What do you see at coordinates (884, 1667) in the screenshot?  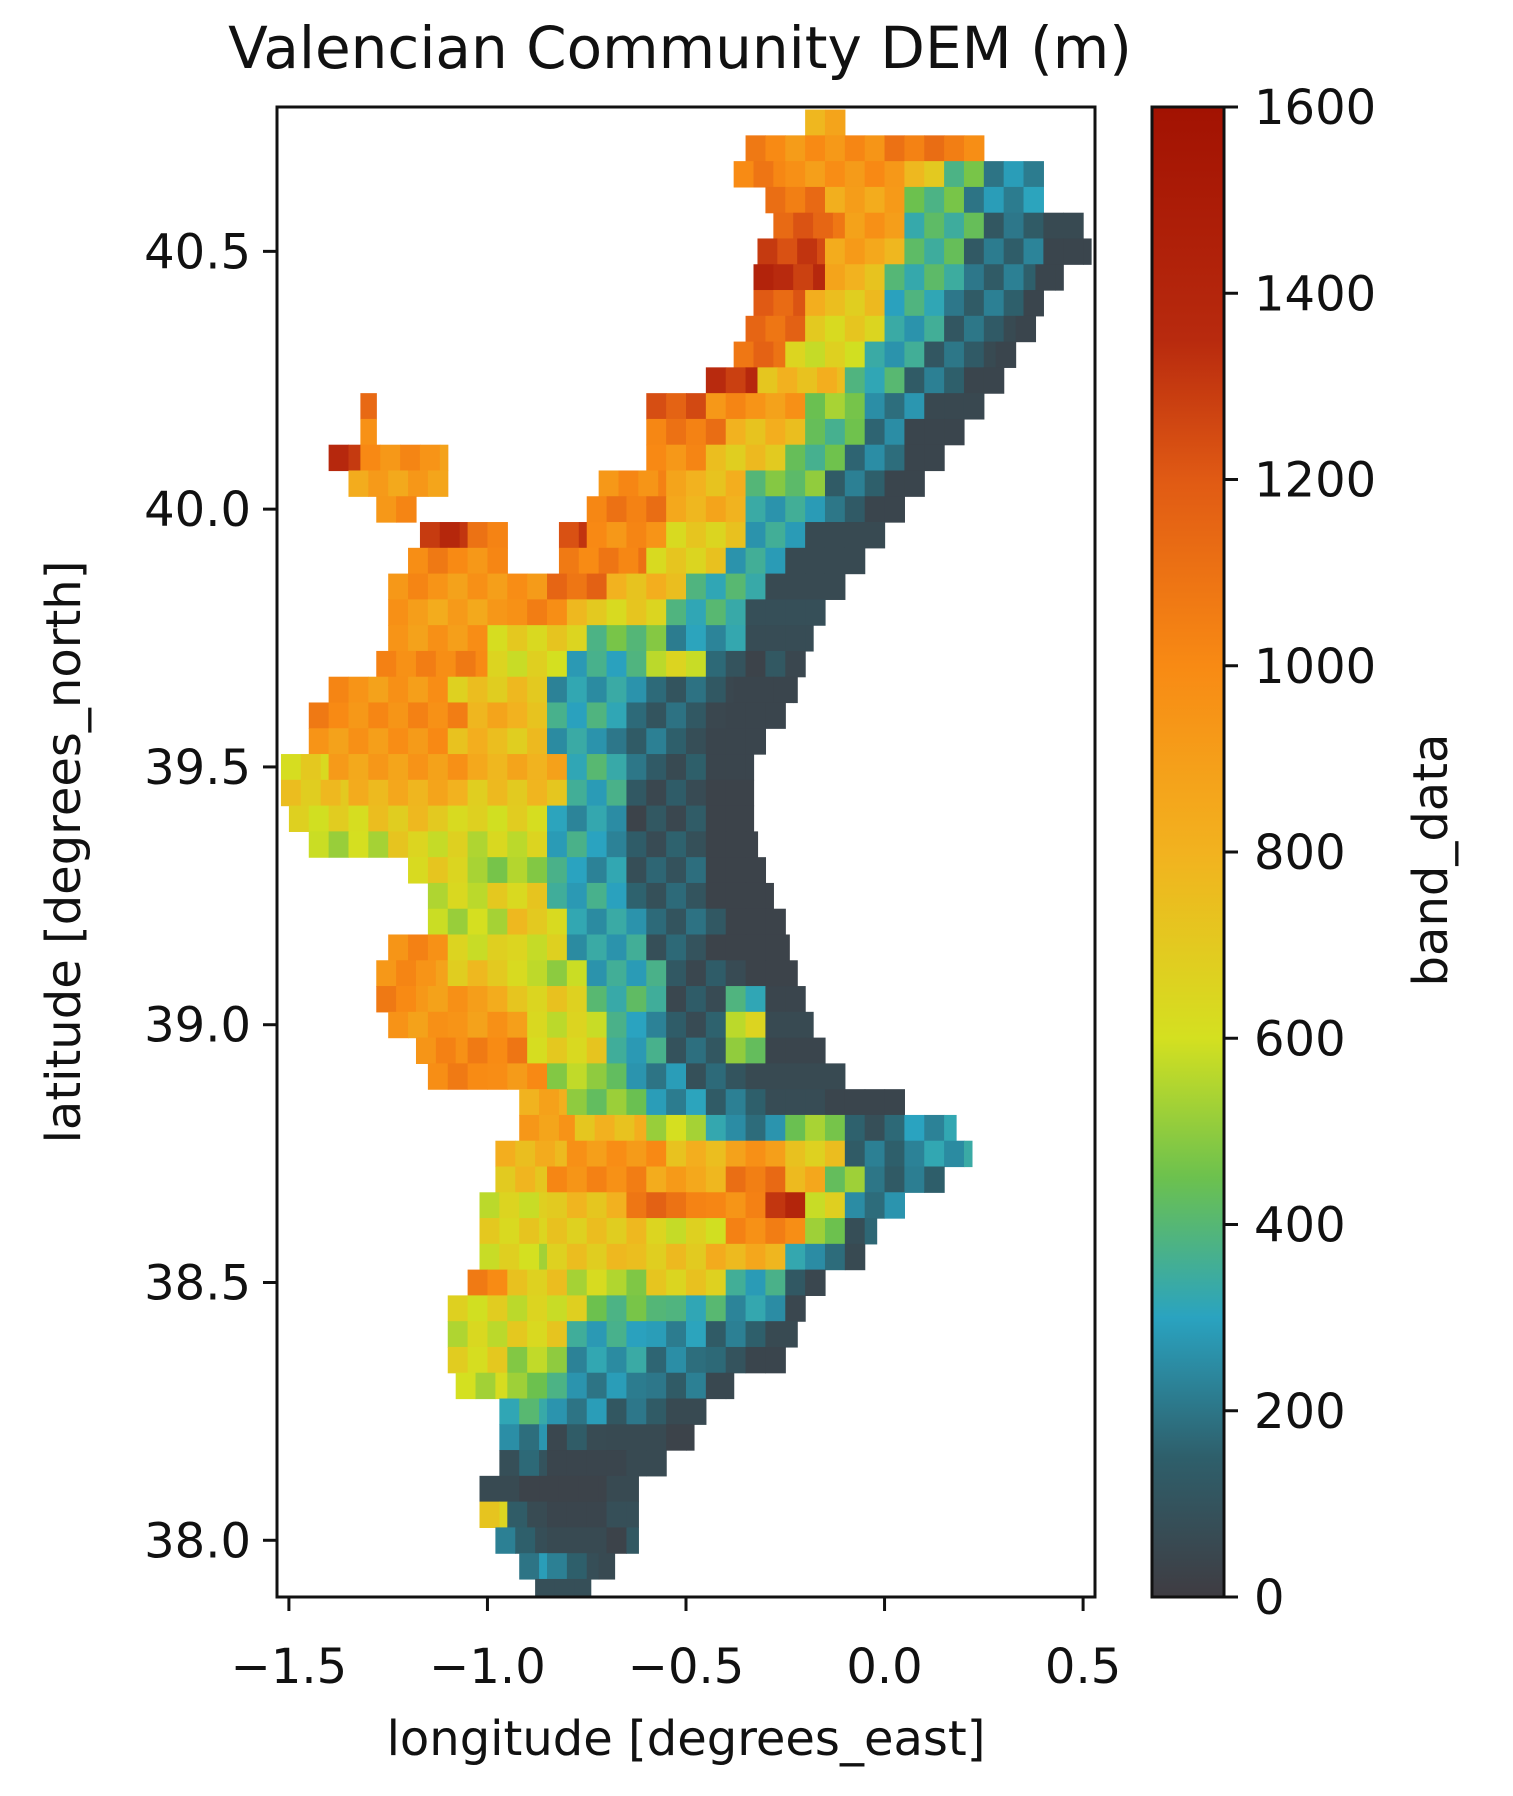 I see `x-tick-label: 0.0` at bounding box center [884, 1667].